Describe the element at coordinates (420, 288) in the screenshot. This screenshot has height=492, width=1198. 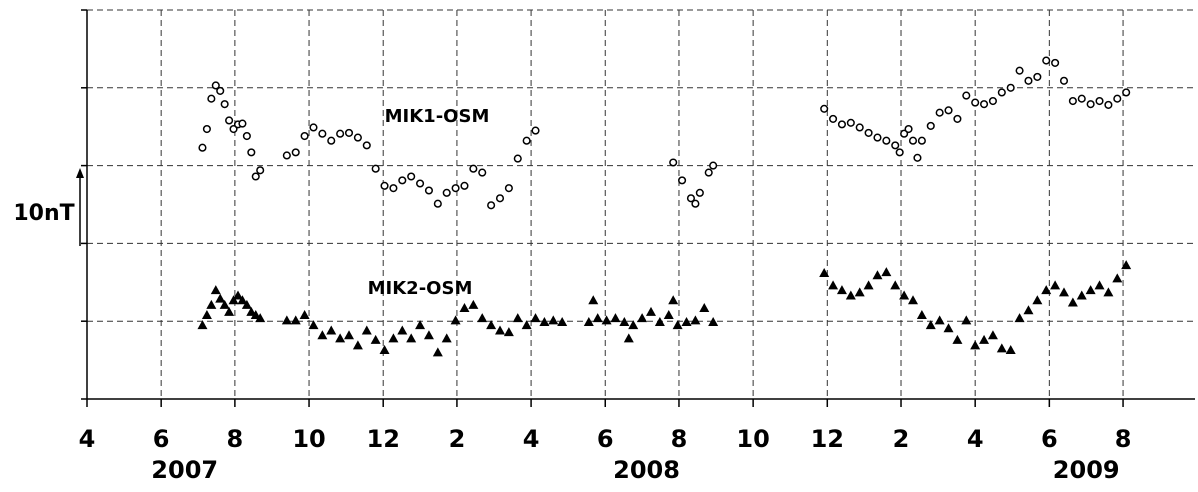
I see `series-label: MIK2-OSM` at that location.